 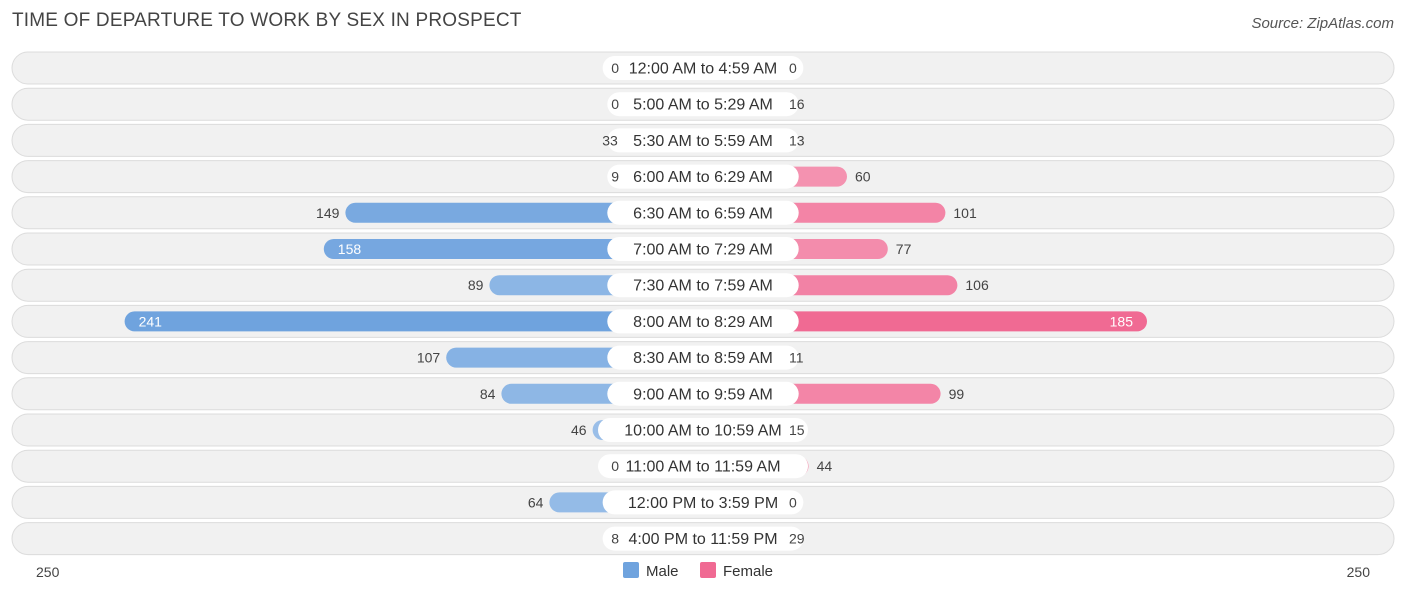 What do you see at coordinates (151, 321) in the screenshot?
I see `male-value-label: 241` at bounding box center [151, 321].